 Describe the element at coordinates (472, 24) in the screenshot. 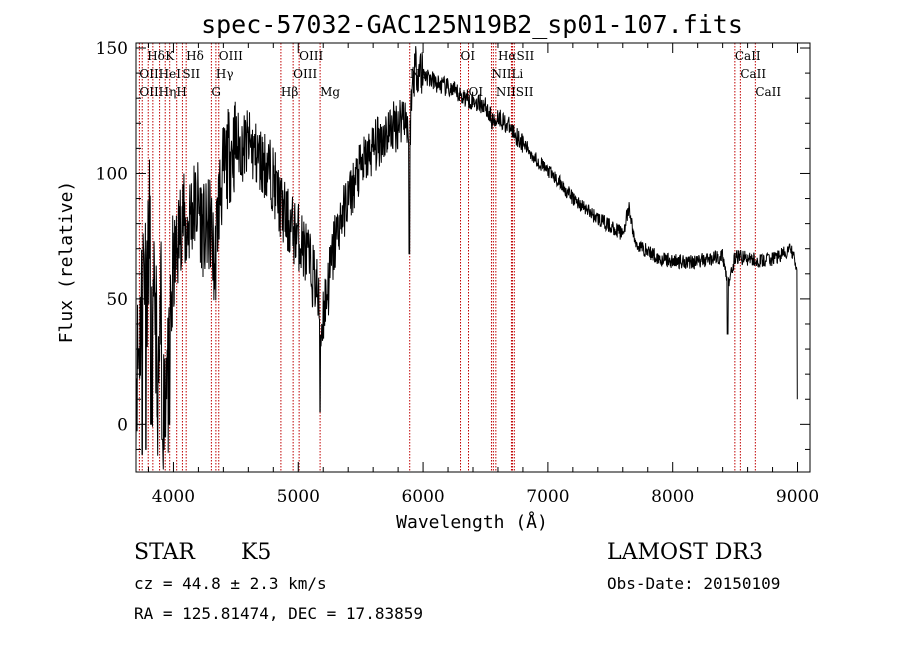

I see `chart-title: spec-57032-GAC125N19B2_sp01-107.fits` at that location.